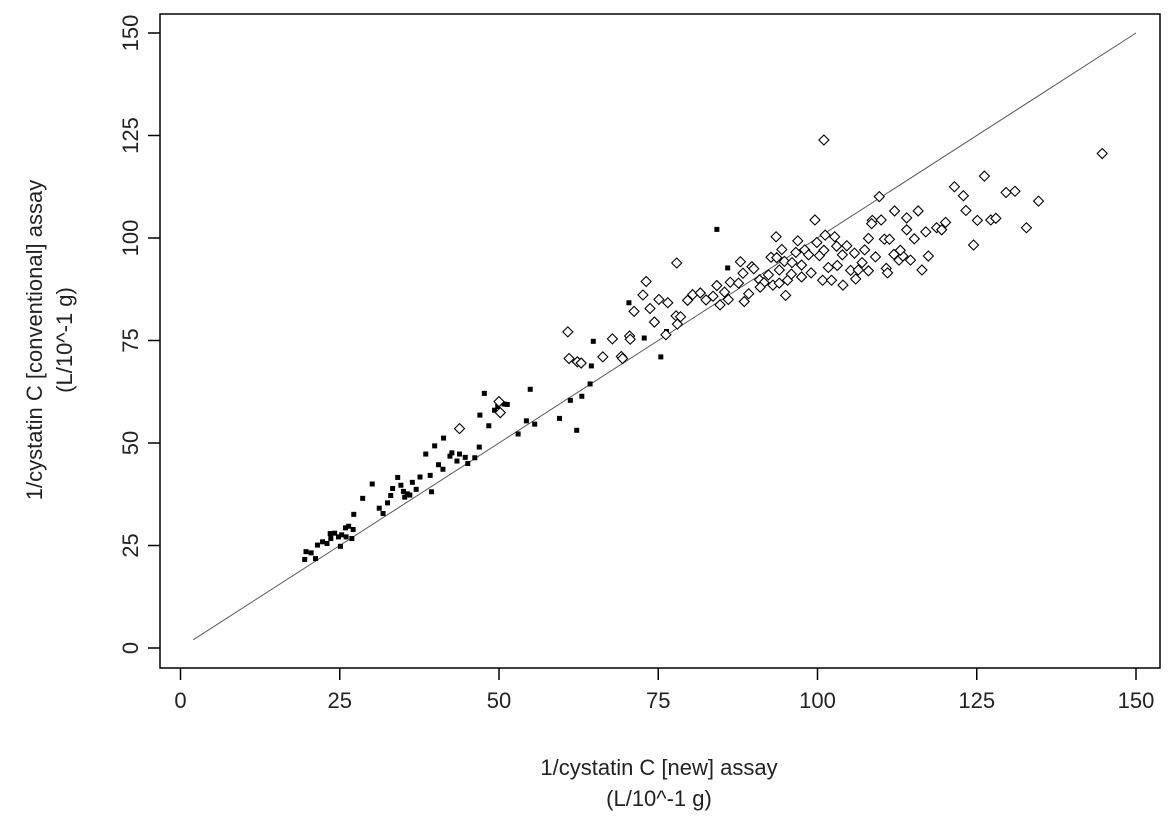  Describe the element at coordinates (1136, 700) in the screenshot. I see `x-tick-label: 150` at that location.